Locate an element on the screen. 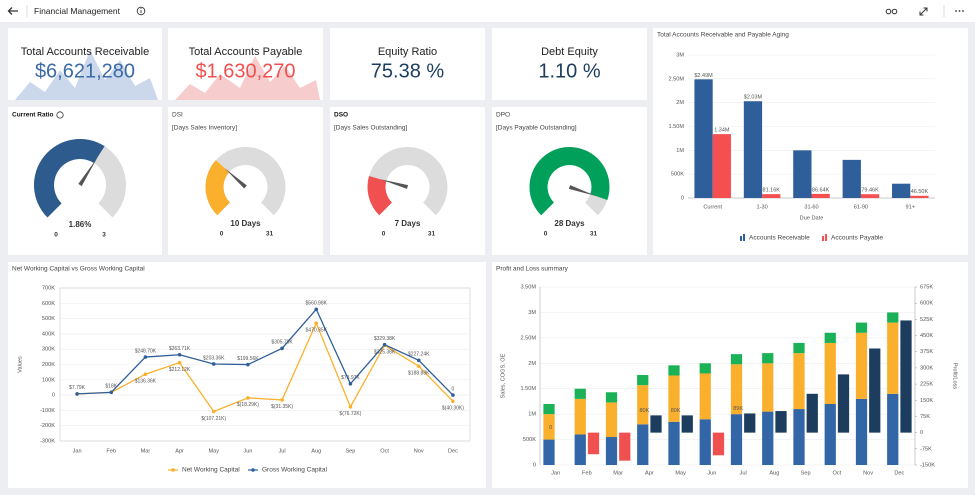 The width and height of the screenshot is (975, 495). gauge-value-label: 10 Days is located at coordinates (245, 223).